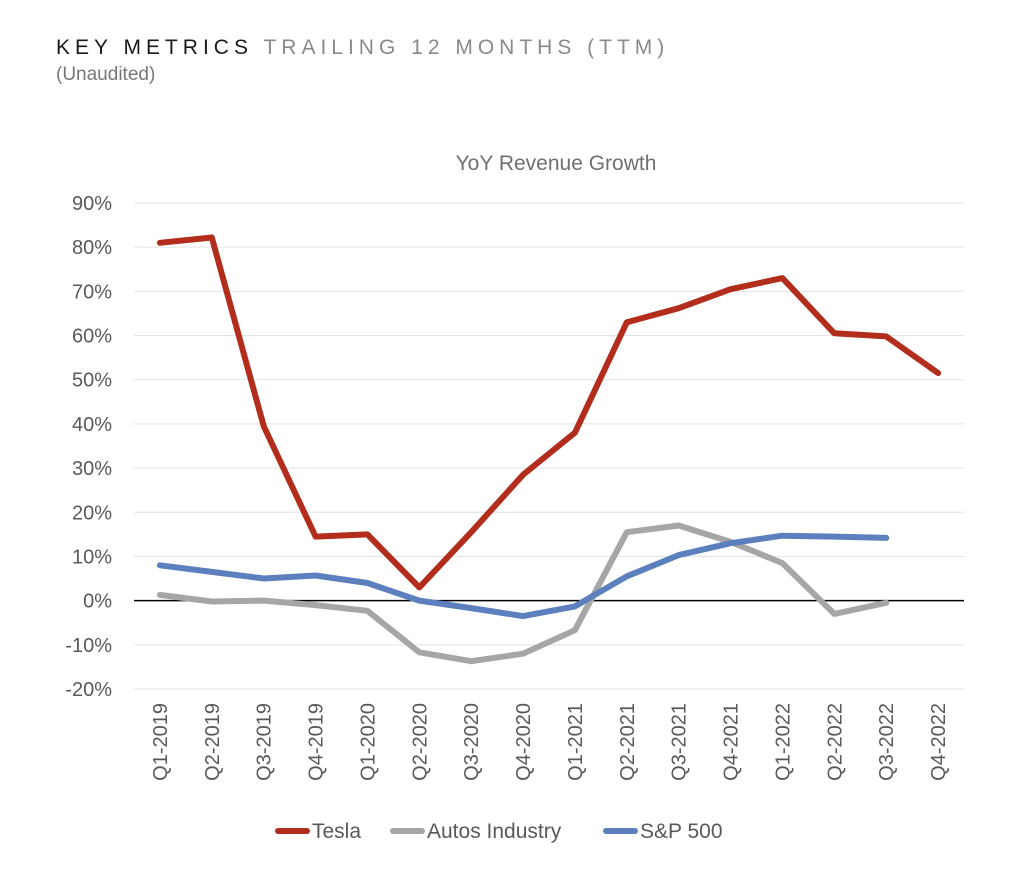 The width and height of the screenshot is (1030, 874). What do you see at coordinates (835, 742) in the screenshot?
I see `x-tick-label: Q2-2022` at bounding box center [835, 742].